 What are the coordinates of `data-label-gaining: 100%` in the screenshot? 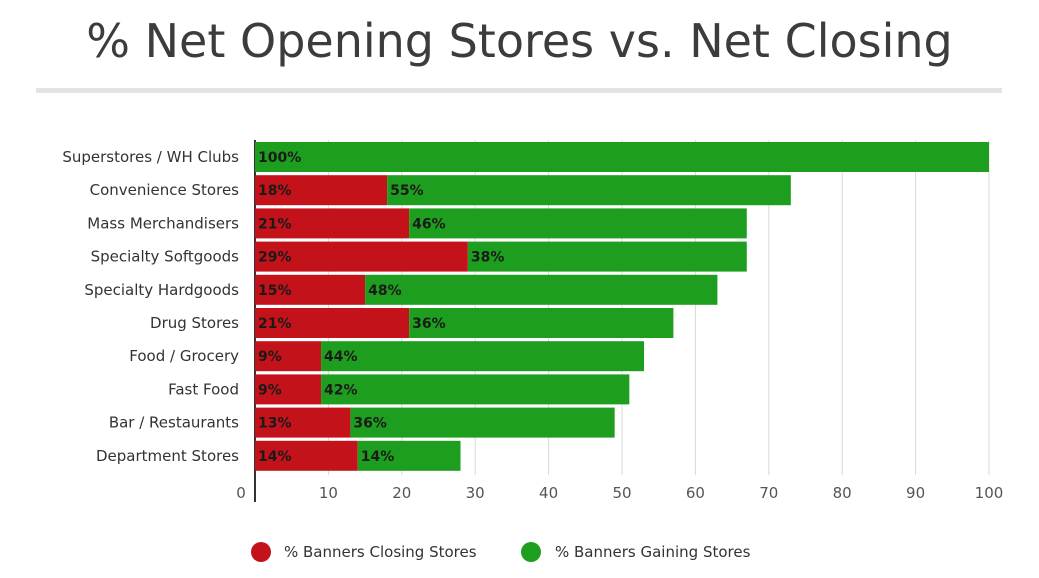 It's located at (279, 158).